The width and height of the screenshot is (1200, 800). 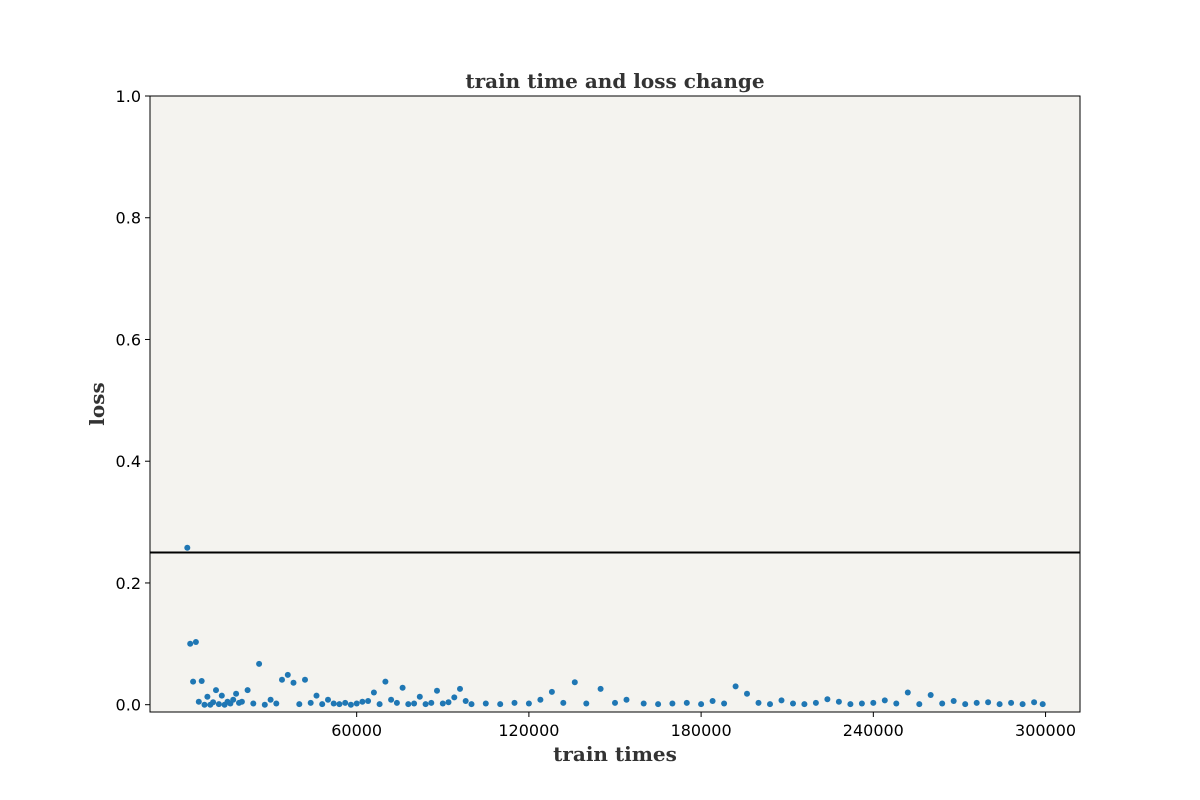 What do you see at coordinates (128, 583) in the screenshot?
I see `y-tick-label: 0.2` at bounding box center [128, 583].